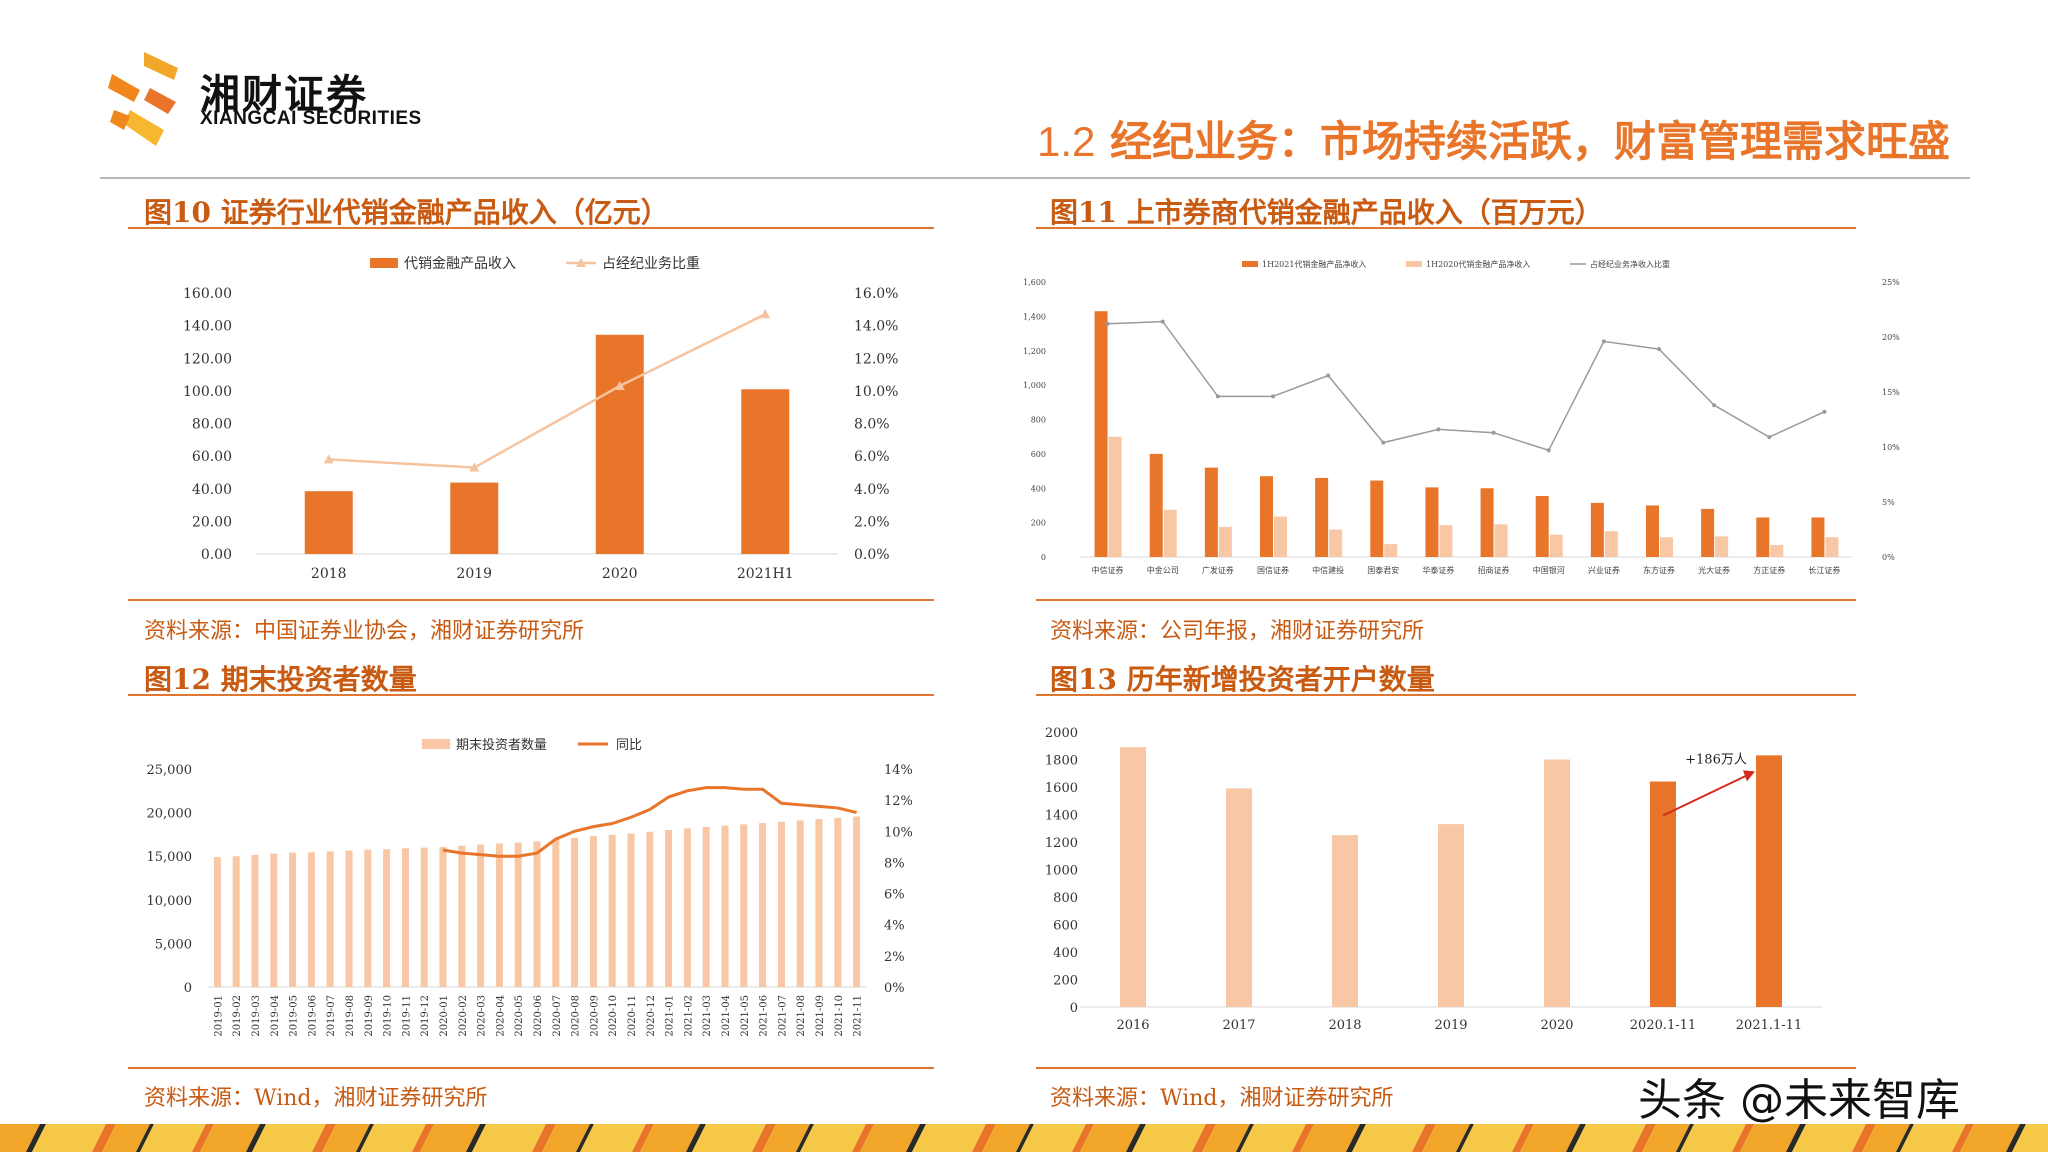 The width and height of the screenshot is (2048, 1152). I want to click on fig10-title: 图10 证券行业代销金融产品收入（亿元）, so click(406, 212).